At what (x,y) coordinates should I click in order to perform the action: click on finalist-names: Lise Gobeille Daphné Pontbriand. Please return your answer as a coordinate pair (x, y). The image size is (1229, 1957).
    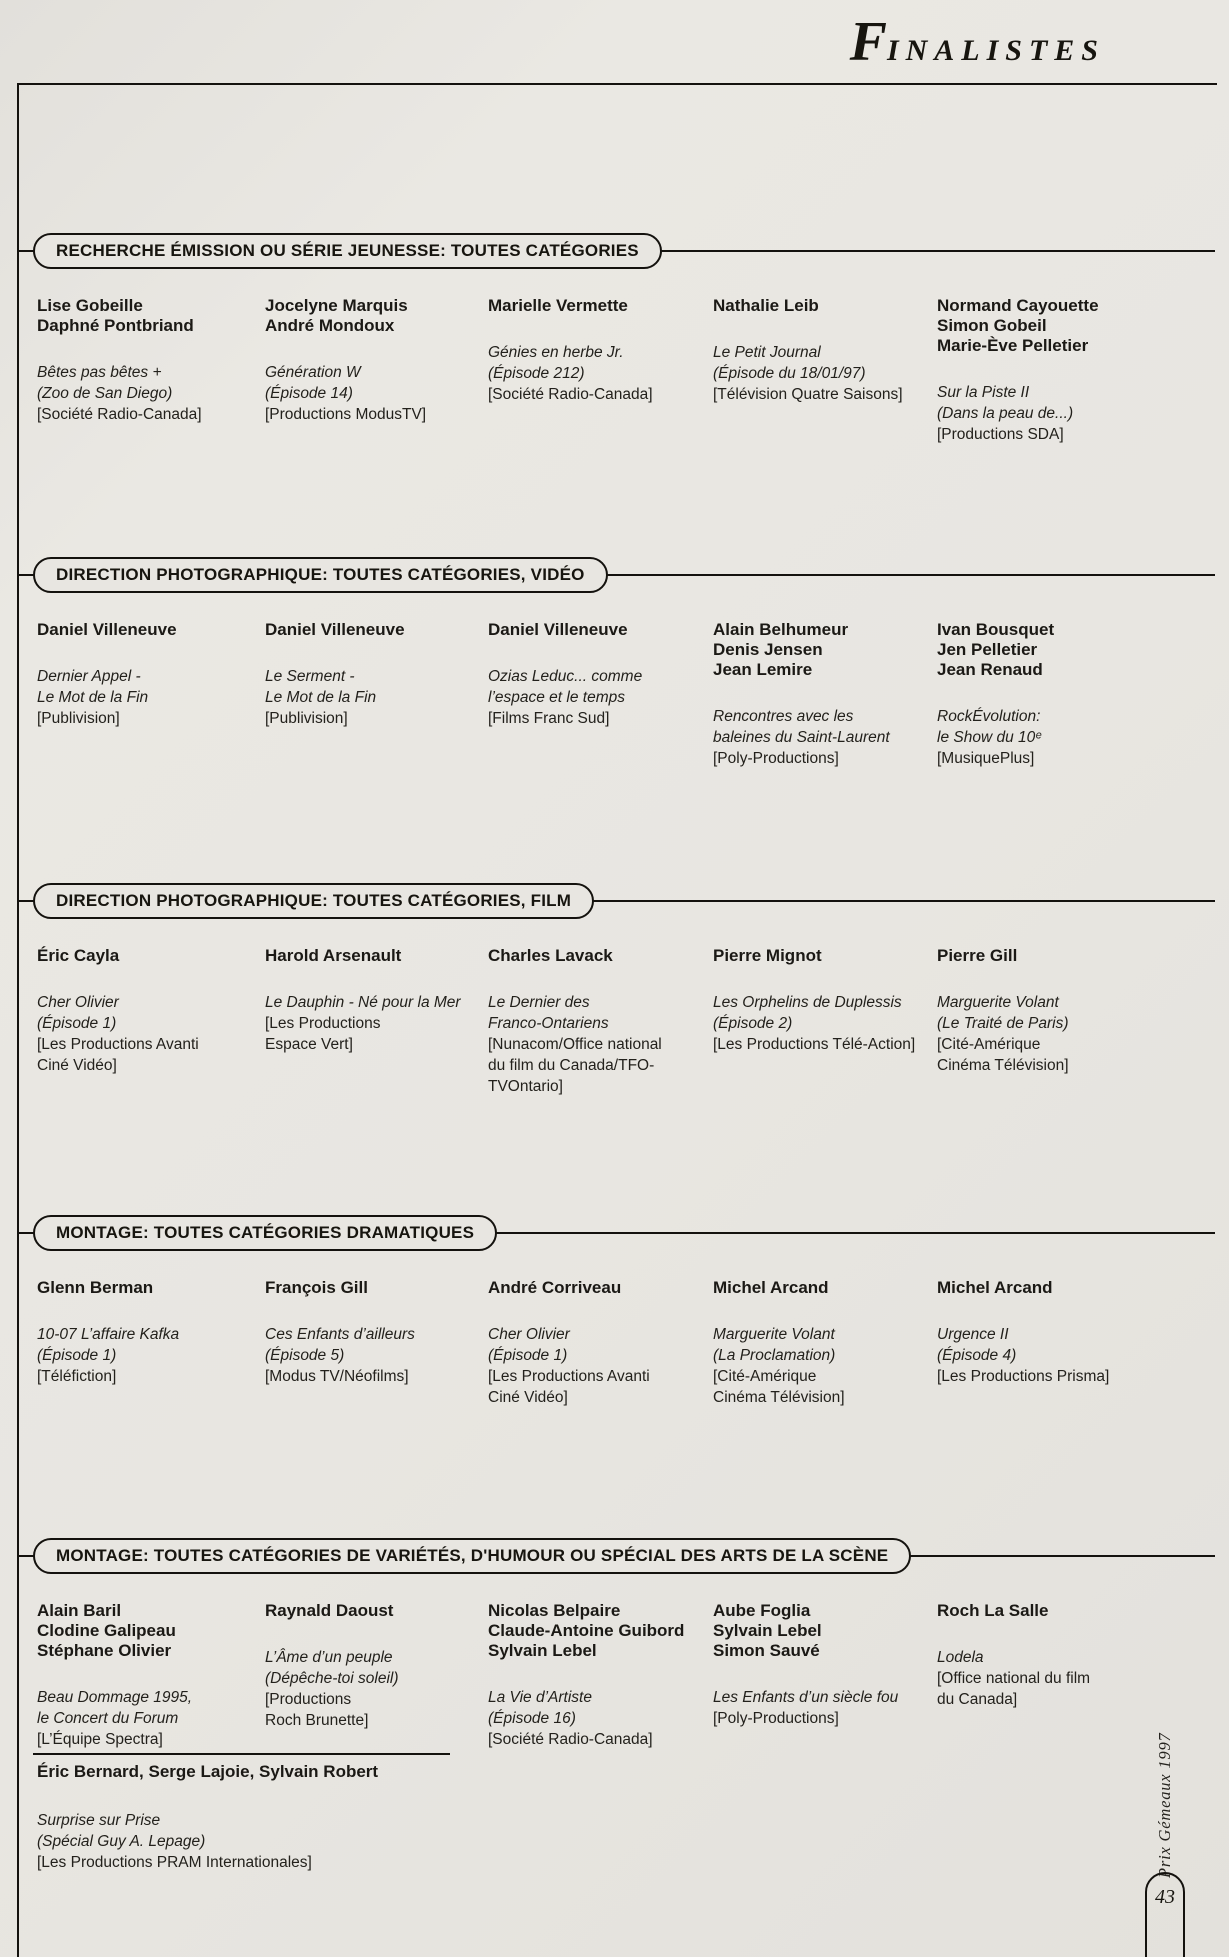
    Looking at the image, I should click on (115, 315).